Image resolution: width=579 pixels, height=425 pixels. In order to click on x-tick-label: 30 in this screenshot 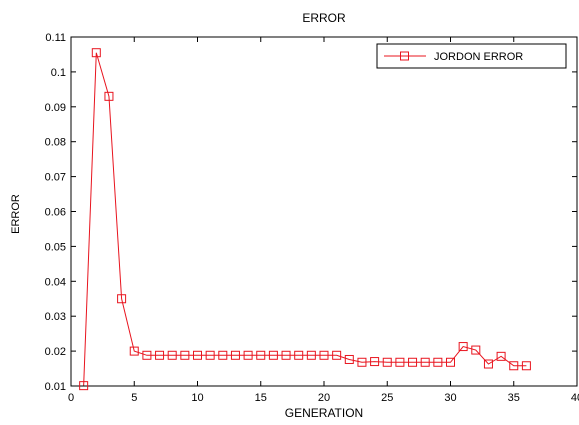, I will do `click(450, 398)`.